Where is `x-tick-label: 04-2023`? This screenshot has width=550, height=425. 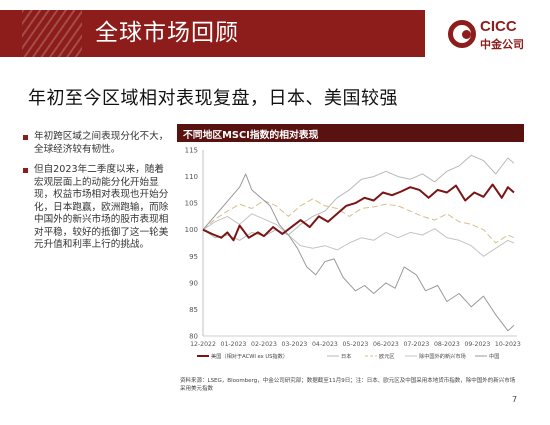 x-tick-label: 04-2023 is located at coordinates (325, 344).